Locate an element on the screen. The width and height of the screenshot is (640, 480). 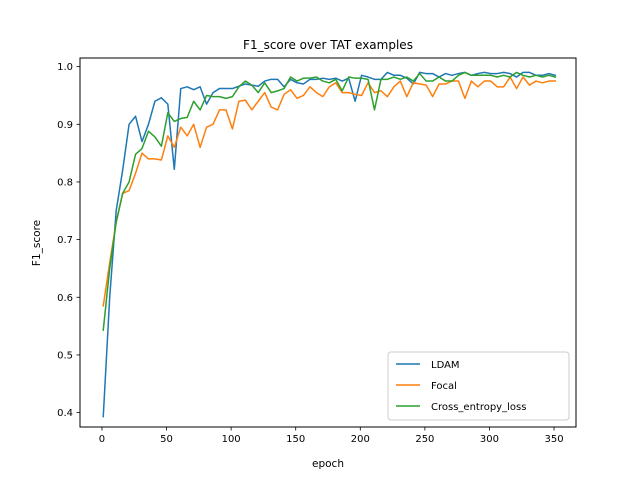
x-tick-label: 250 is located at coordinates (424, 439).